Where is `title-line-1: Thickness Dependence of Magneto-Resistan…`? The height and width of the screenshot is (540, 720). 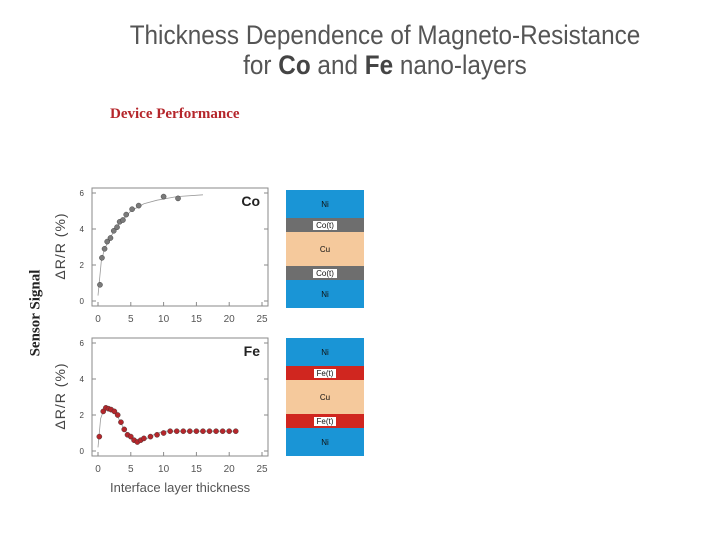 title-line-1: Thickness Dependence of Magneto-Resistan… is located at coordinates (385, 35).